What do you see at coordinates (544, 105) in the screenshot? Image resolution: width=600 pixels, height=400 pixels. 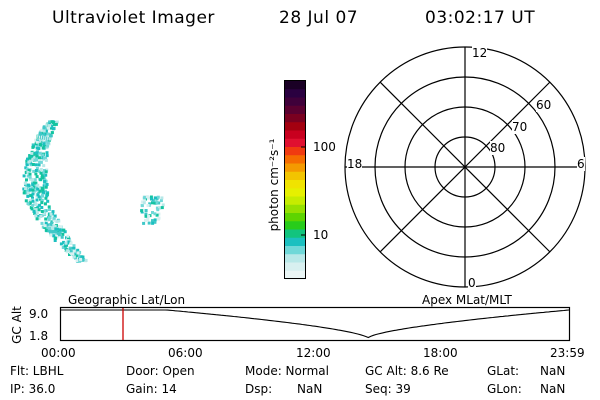 I see `lat-label-60: 60` at bounding box center [544, 105].